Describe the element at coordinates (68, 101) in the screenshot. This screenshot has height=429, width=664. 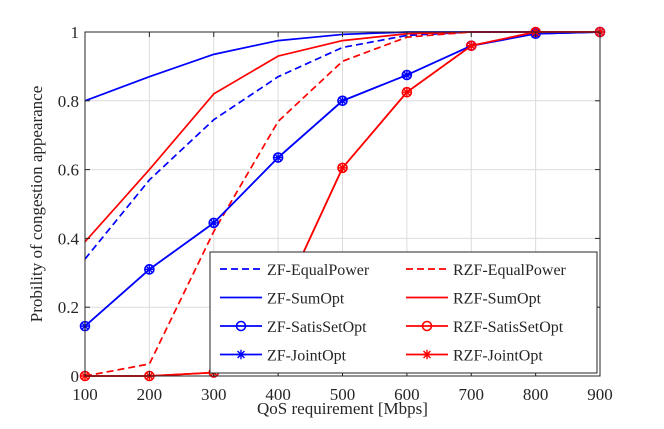
I see `y-tick-label: 0.8` at that location.